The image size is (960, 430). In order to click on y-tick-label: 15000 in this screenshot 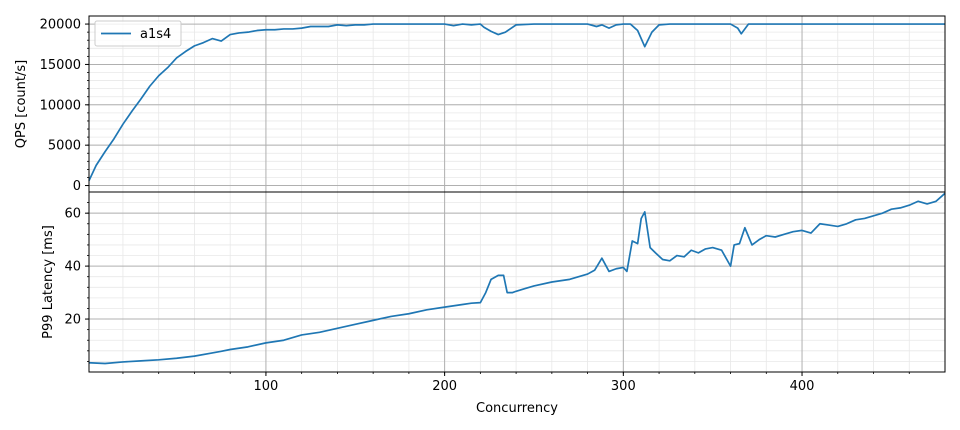, I will do `click(60, 65)`.